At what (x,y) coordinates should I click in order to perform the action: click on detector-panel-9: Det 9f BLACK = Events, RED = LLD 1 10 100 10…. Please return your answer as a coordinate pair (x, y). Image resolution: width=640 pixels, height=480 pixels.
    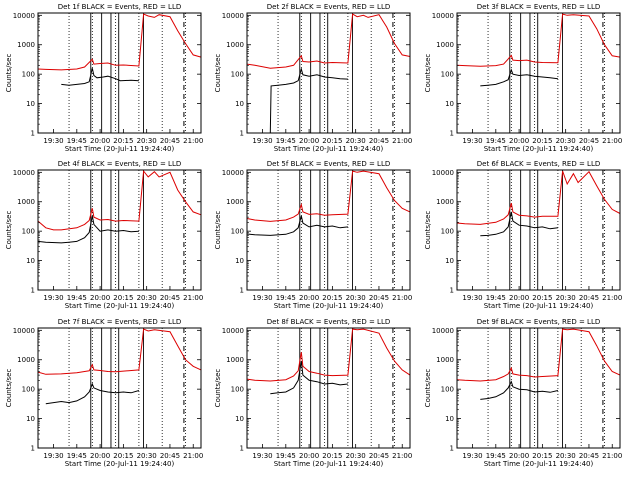
    Looking at the image, I should click on (523, 393).